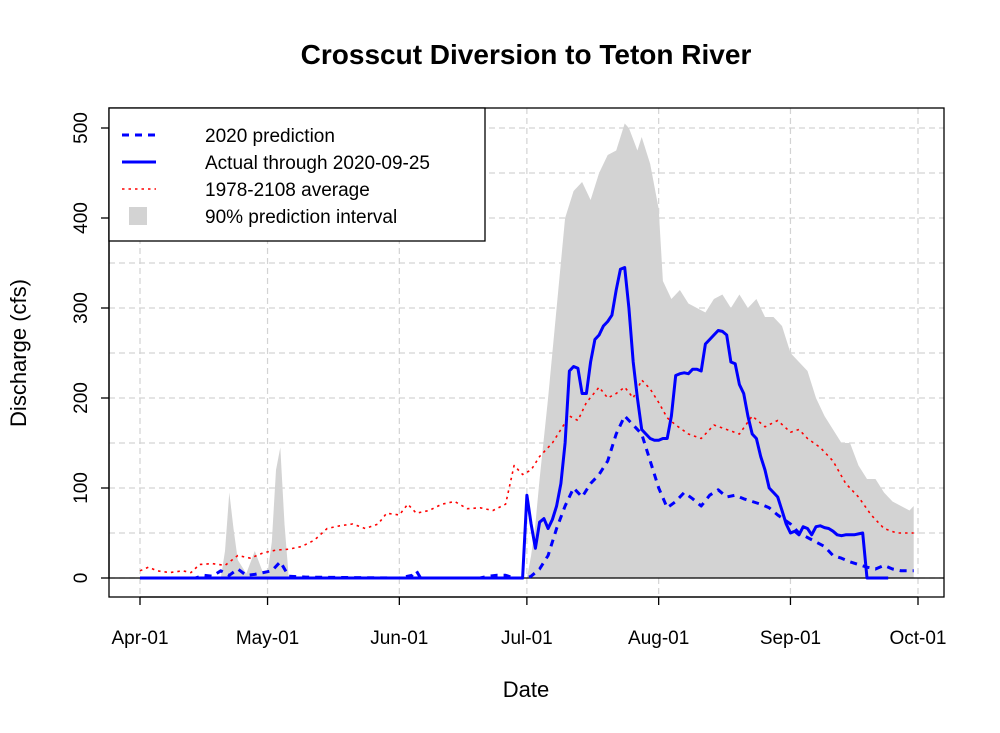  What do you see at coordinates (399, 638) in the screenshot?
I see `x-tick-label: Jun-01` at bounding box center [399, 638].